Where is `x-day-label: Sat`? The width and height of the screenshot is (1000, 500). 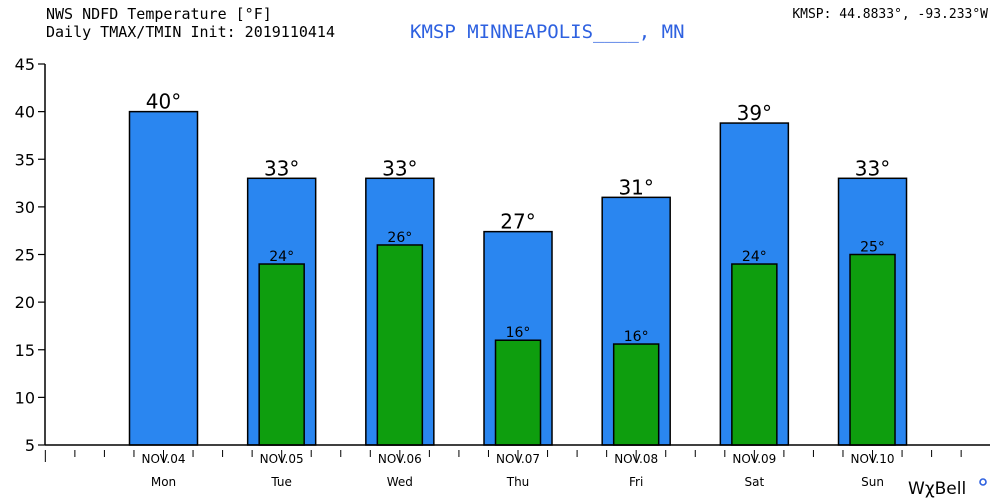 x-day-label: Sat is located at coordinates (755, 482).